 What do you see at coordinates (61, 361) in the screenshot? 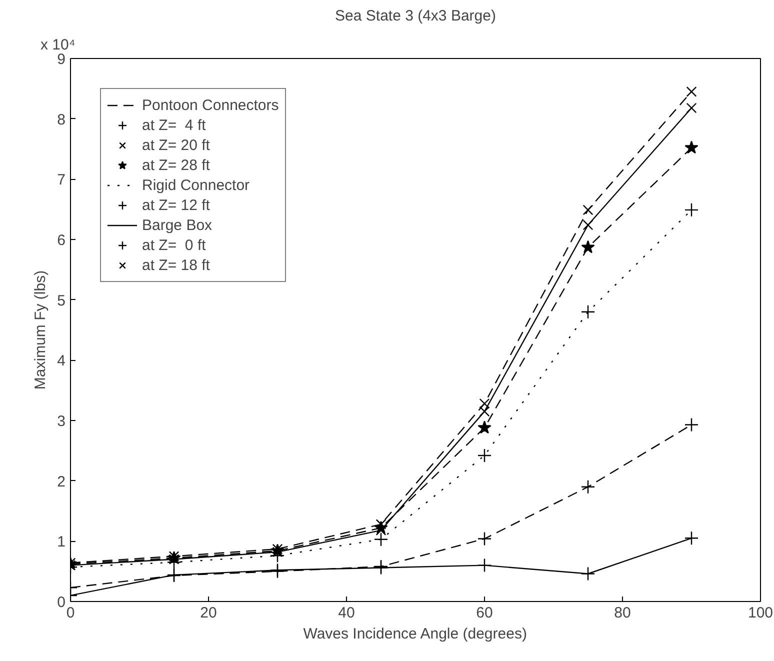
I see `y-tick-label: 4` at bounding box center [61, 361].